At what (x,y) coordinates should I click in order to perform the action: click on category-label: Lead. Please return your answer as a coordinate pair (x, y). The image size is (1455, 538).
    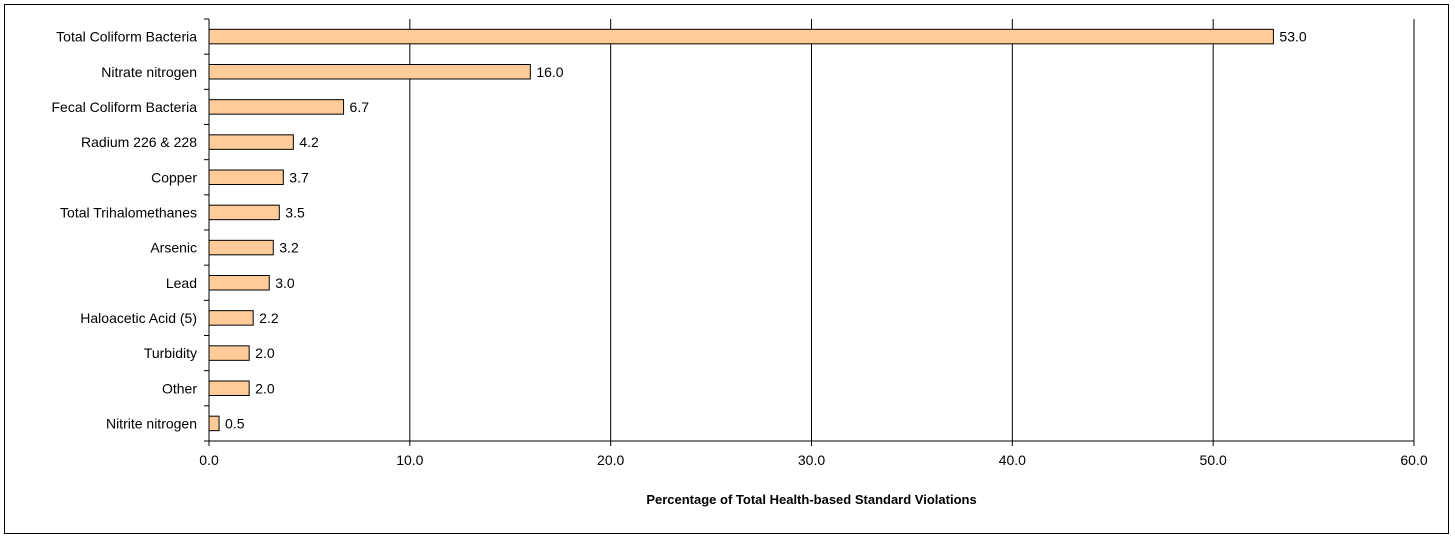
    Looking at the image, I should click on (181, 283).